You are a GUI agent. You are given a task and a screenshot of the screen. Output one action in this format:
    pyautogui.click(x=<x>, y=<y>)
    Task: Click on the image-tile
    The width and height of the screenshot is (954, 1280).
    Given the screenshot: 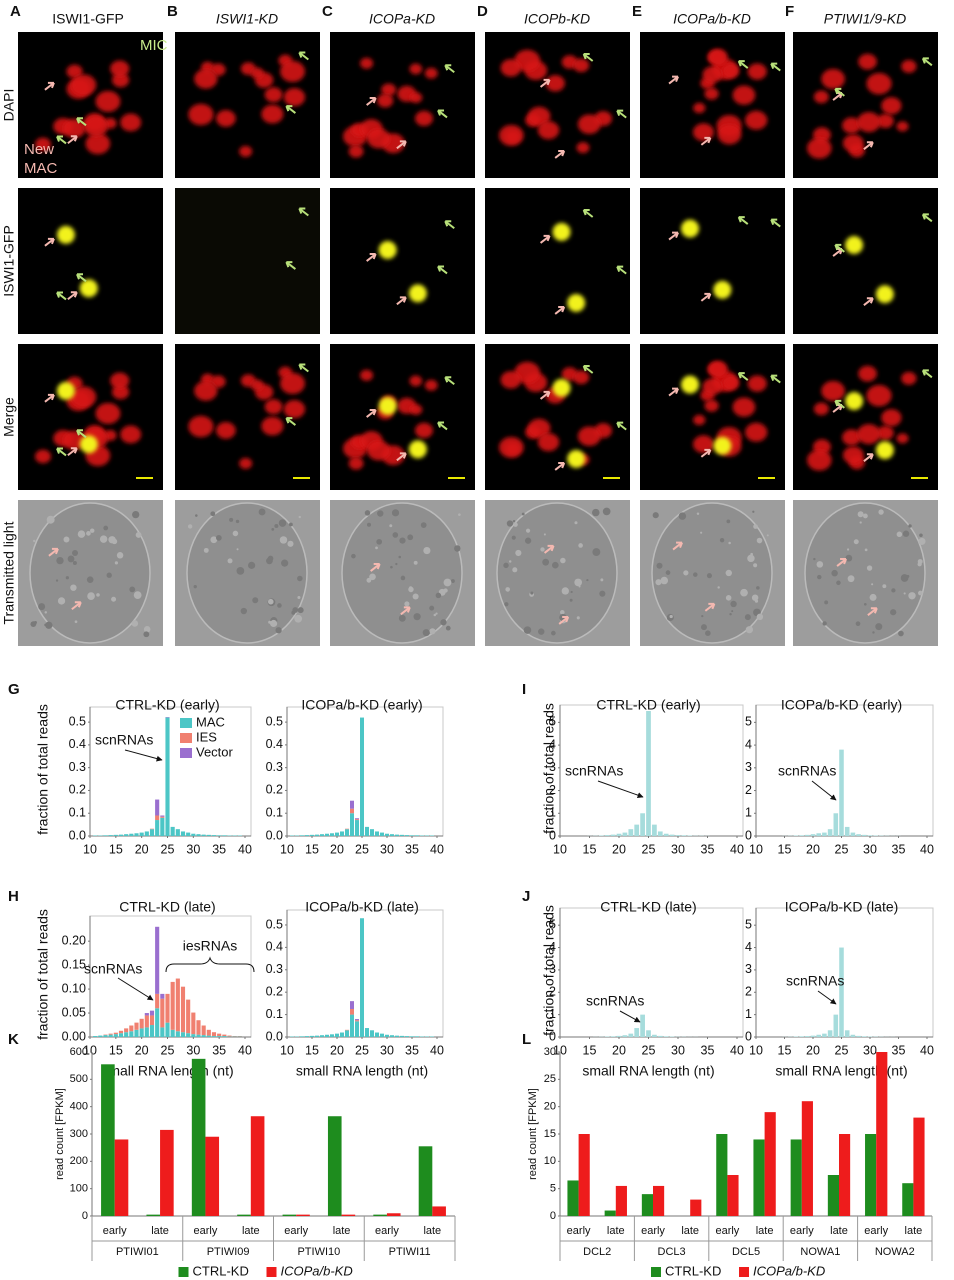 What is the action you would take?
    pyautogui.click(x=402, y=261)
    